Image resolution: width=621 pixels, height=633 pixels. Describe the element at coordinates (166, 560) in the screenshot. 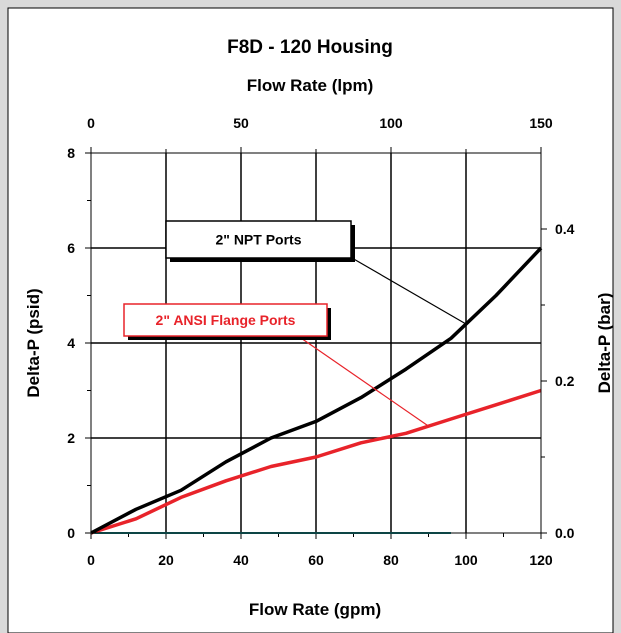

I see `x-tick-label: 20` at that location.